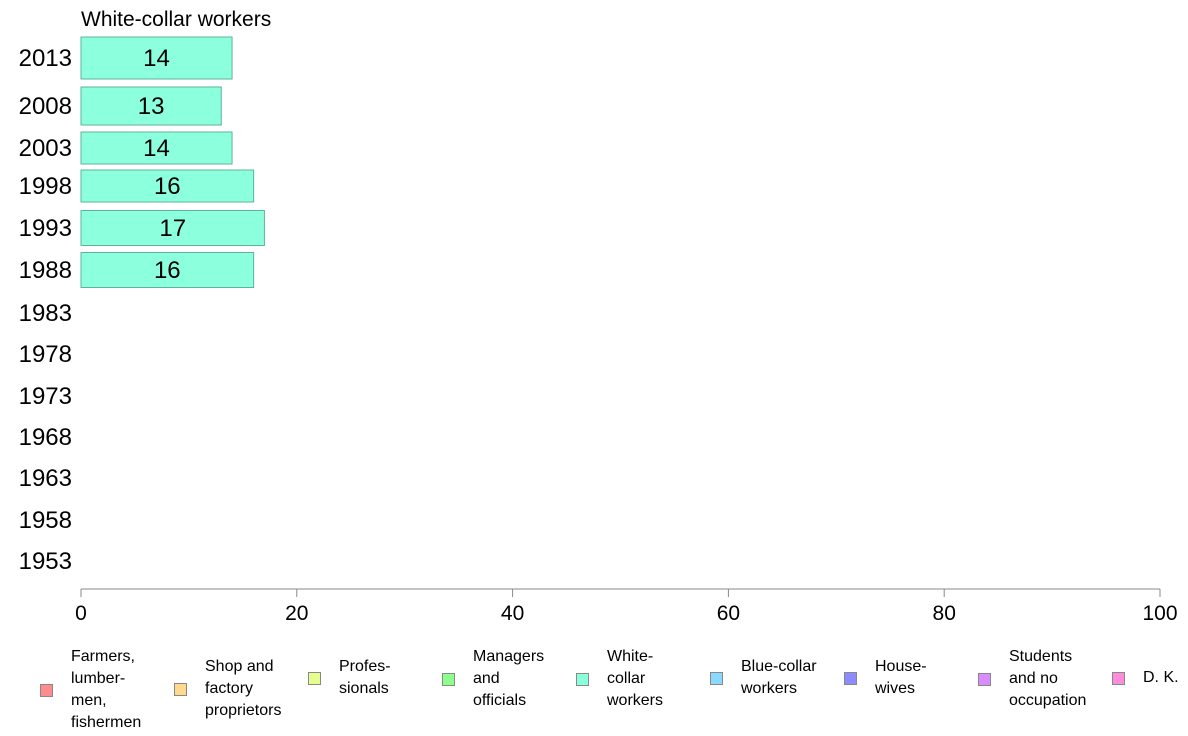  Describe the element at coordinates (901, 677) in the screenshot. I see `legend-label: House- wives` at that location.